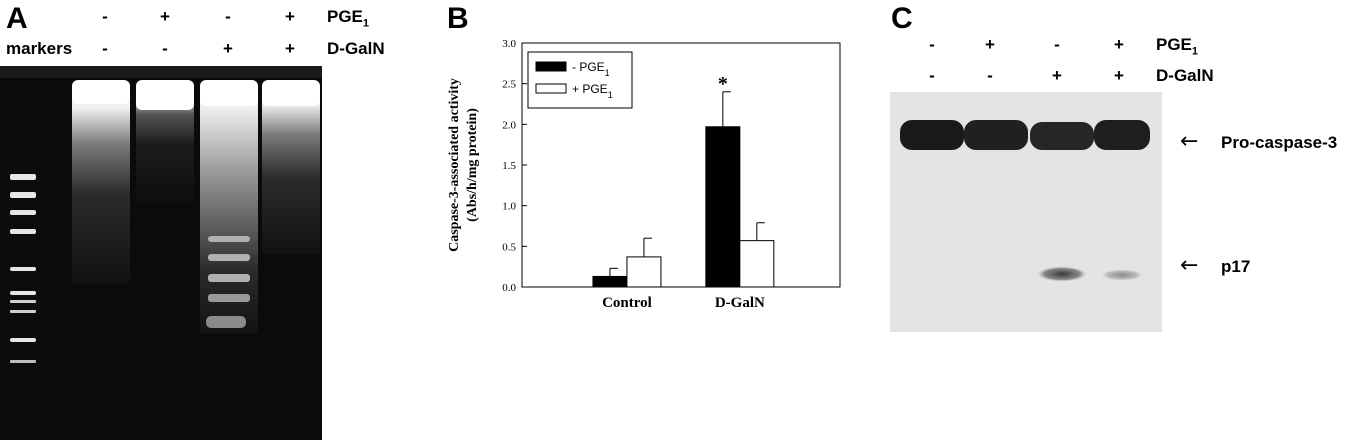 This screenshot has height=440, width=1367. I want to click on panel-a-pge-sign-2: +, so click(165, 16).